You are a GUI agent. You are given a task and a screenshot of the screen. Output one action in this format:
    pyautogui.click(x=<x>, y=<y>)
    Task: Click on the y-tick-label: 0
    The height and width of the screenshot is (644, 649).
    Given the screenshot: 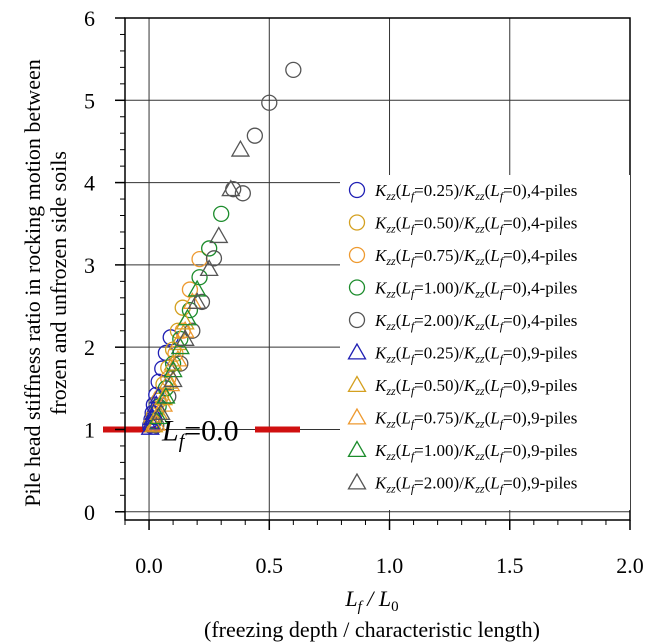 What is the action you would take?
    pyautogui.click(x=89, y=512)
    